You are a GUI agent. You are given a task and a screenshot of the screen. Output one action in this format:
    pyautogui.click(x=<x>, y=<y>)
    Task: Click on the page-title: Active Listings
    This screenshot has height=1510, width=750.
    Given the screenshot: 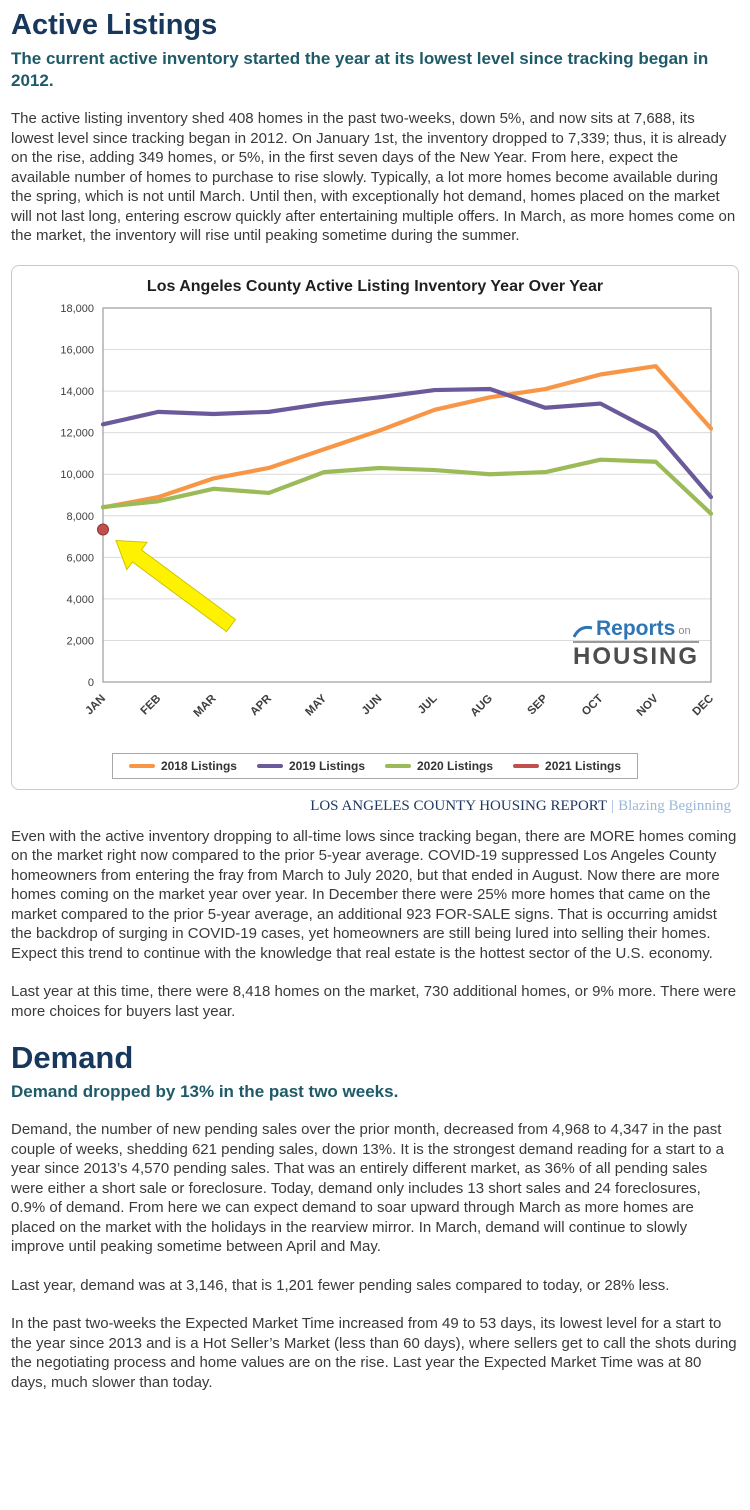 What is the action you would take?
    pyautogui.click(x=114, y=25)
    